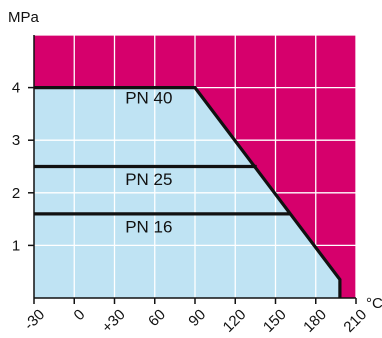 The height and width of the screenshot is (338, 382). I want to click on y-axis-label: MPa, so click(24, 17).